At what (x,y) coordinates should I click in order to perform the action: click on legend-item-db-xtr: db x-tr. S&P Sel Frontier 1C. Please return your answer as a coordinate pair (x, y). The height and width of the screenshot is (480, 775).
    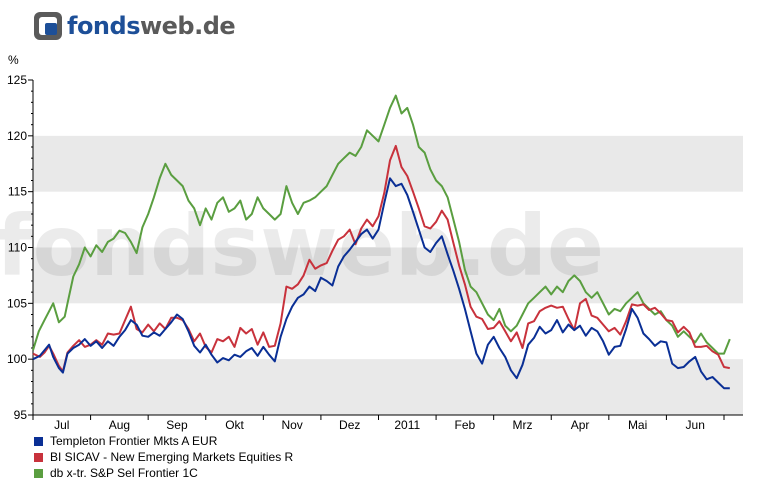
    Looking at the image, I should click on (116, 473).